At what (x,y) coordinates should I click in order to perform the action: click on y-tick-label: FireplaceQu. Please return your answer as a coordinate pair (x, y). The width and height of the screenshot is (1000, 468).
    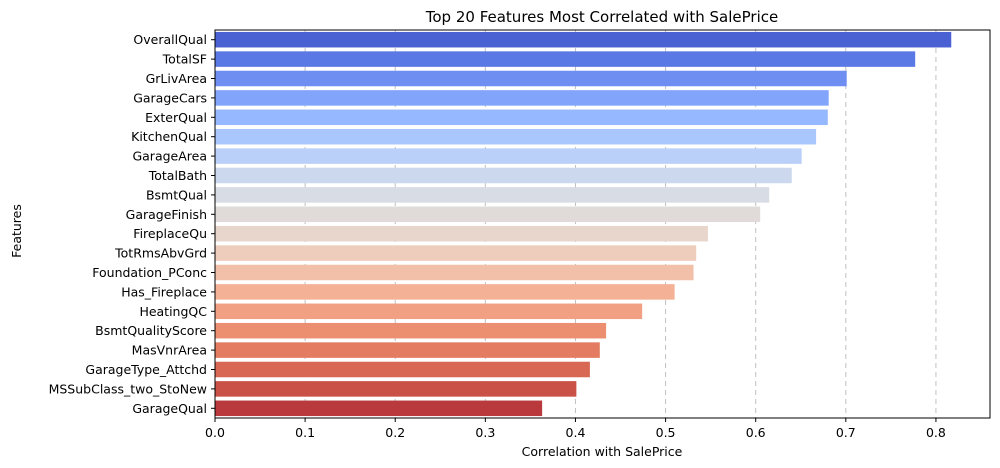
    Looking at the image, I should click on (170, 233).